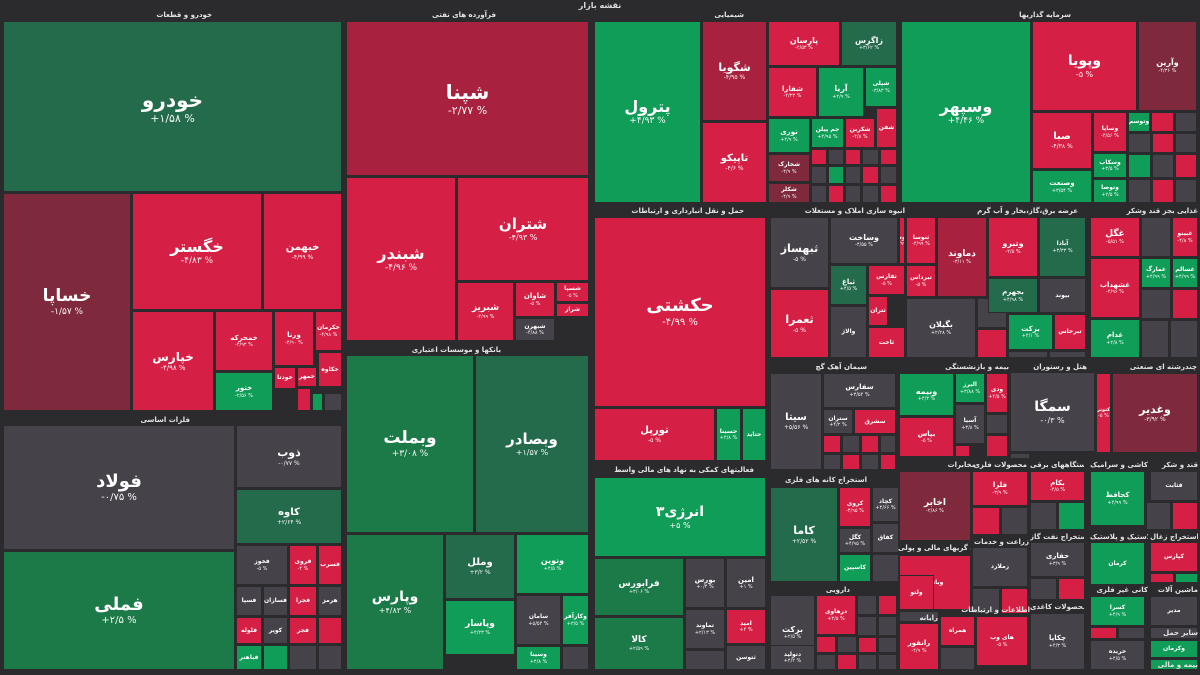 The height and width of the screenshot is (675, 1200). What do you see at coordinates (886, 128) in the screenshot?
I see `treemap-tile: شفن` at bounding box center [886, 128].